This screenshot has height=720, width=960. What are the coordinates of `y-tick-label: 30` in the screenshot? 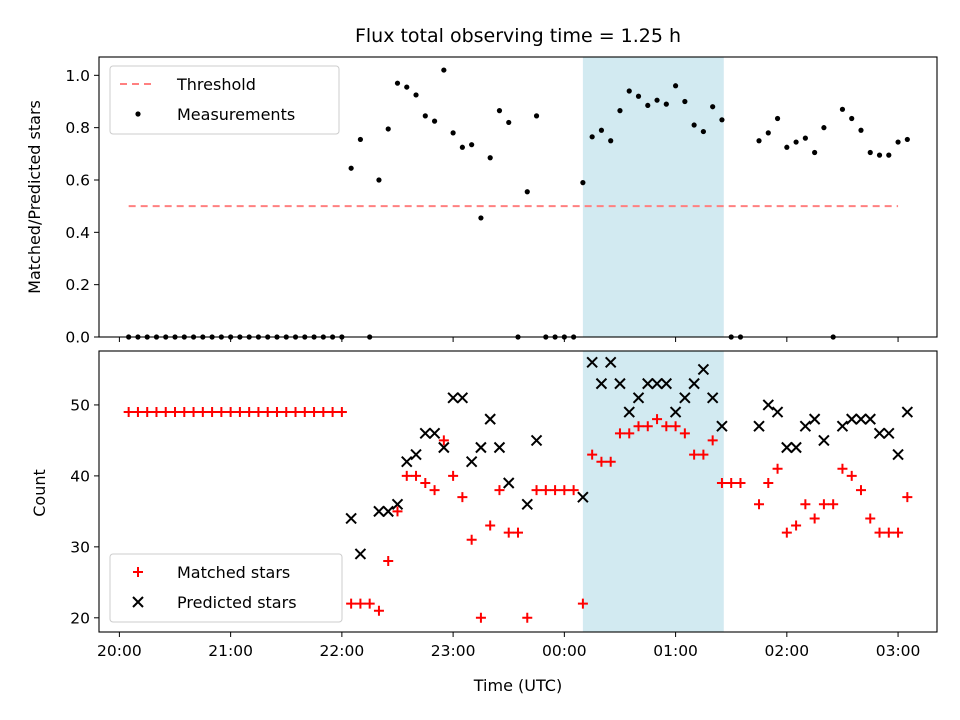 It's located at (80, 547).